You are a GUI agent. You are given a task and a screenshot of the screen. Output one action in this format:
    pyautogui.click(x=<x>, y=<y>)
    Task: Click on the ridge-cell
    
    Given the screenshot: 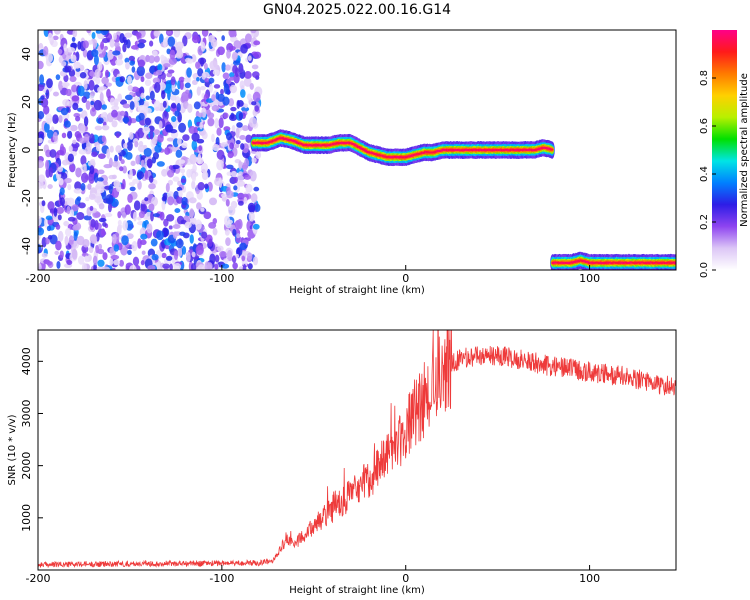 What is the action you would take?
    pyautogui.click(x=552, y=149)
    